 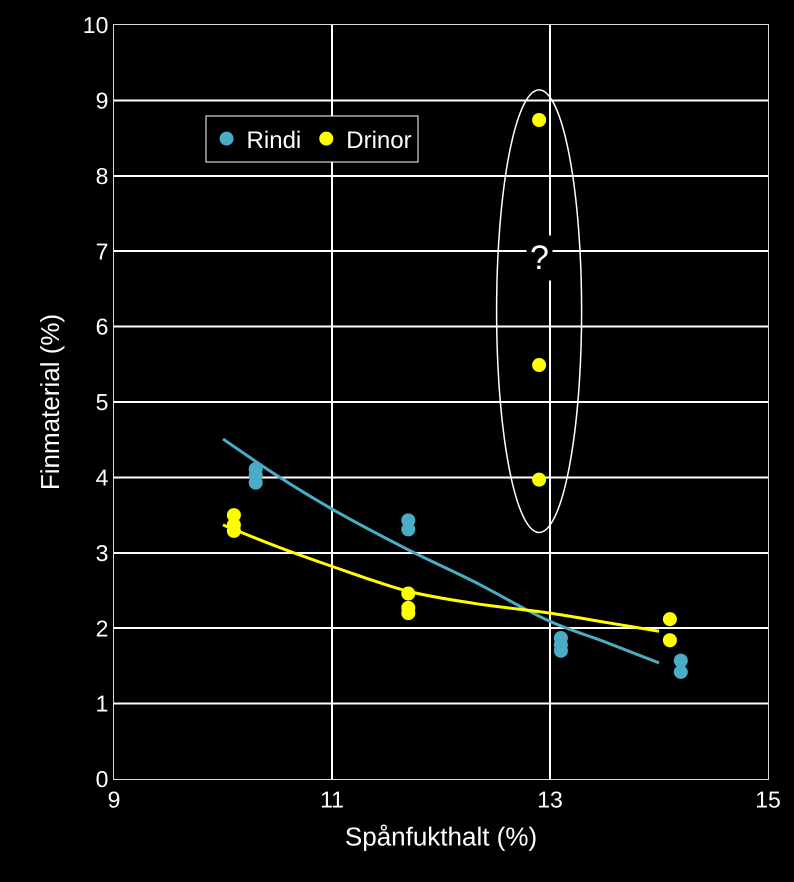 What do you see at coordinates (441, 836) in the screenshot?
I see `x-axis-title: Spånfukthalt (%)` at bounding box center [441, 836].